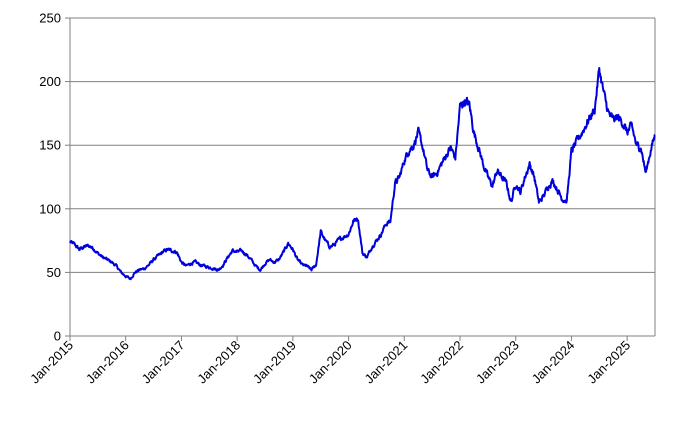 This screenshot has width=678, height=426. What do you see at coordinates (107, 362) in the screenshot?
I see `x-tick-label: Jan-2016` at bounding box center [107, 362].